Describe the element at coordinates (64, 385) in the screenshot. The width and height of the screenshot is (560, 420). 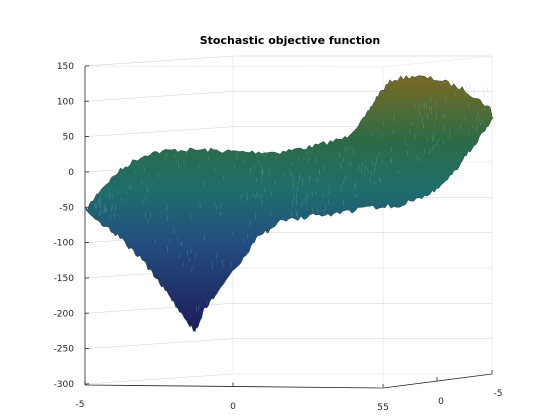
I see `z-tick-label: -300` at that location.